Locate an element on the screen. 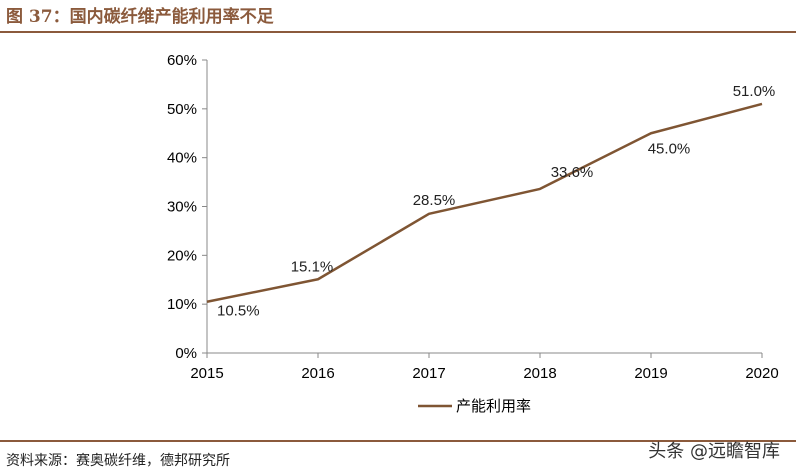 This screenshot has width=796, height=473. y-tick-label: 0% is located at coordinates (186, 353).